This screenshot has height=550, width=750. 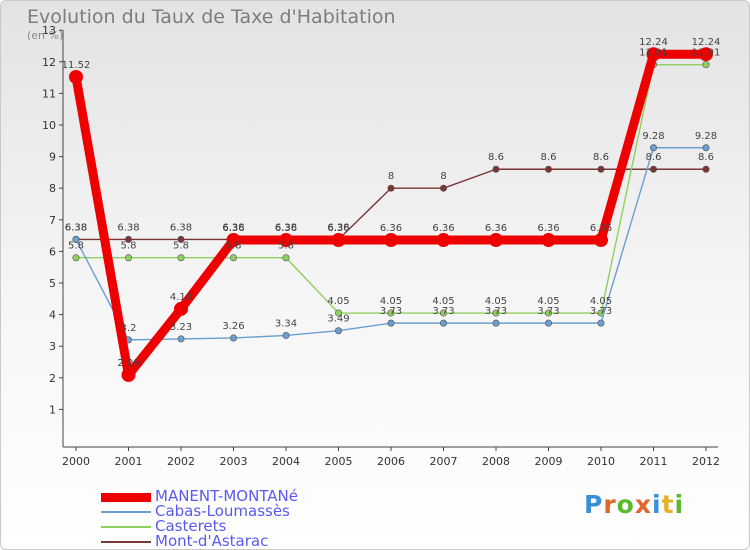 What do you see at coordinates (226, 496) in the screenshot?
I see `legend-label: MANENT-MONTANé` at bounding box center [226, 496].